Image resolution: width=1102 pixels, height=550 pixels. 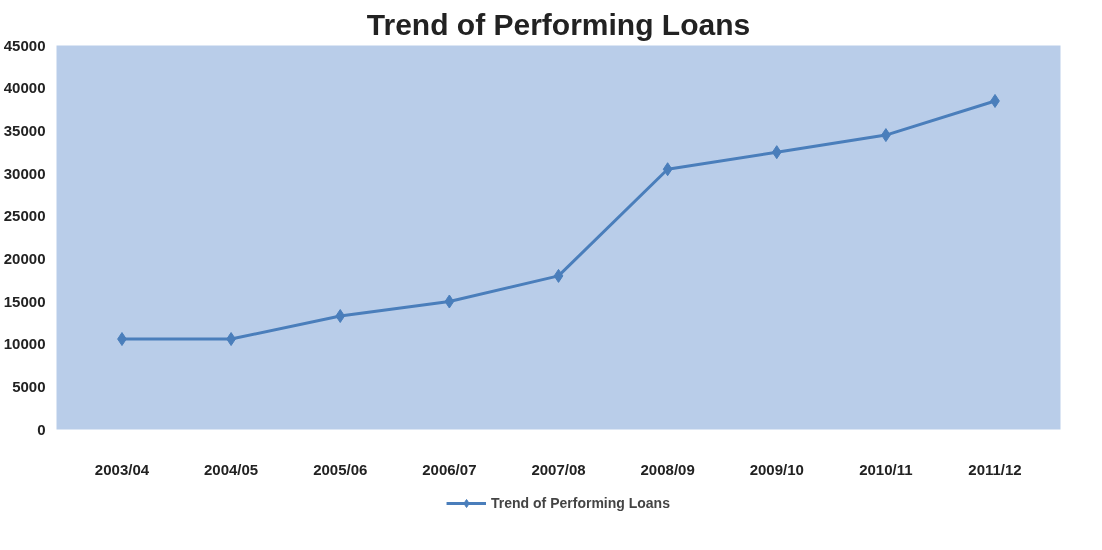 I want to click on x-tick-label: 2009/10, so click(x=776, y=469).